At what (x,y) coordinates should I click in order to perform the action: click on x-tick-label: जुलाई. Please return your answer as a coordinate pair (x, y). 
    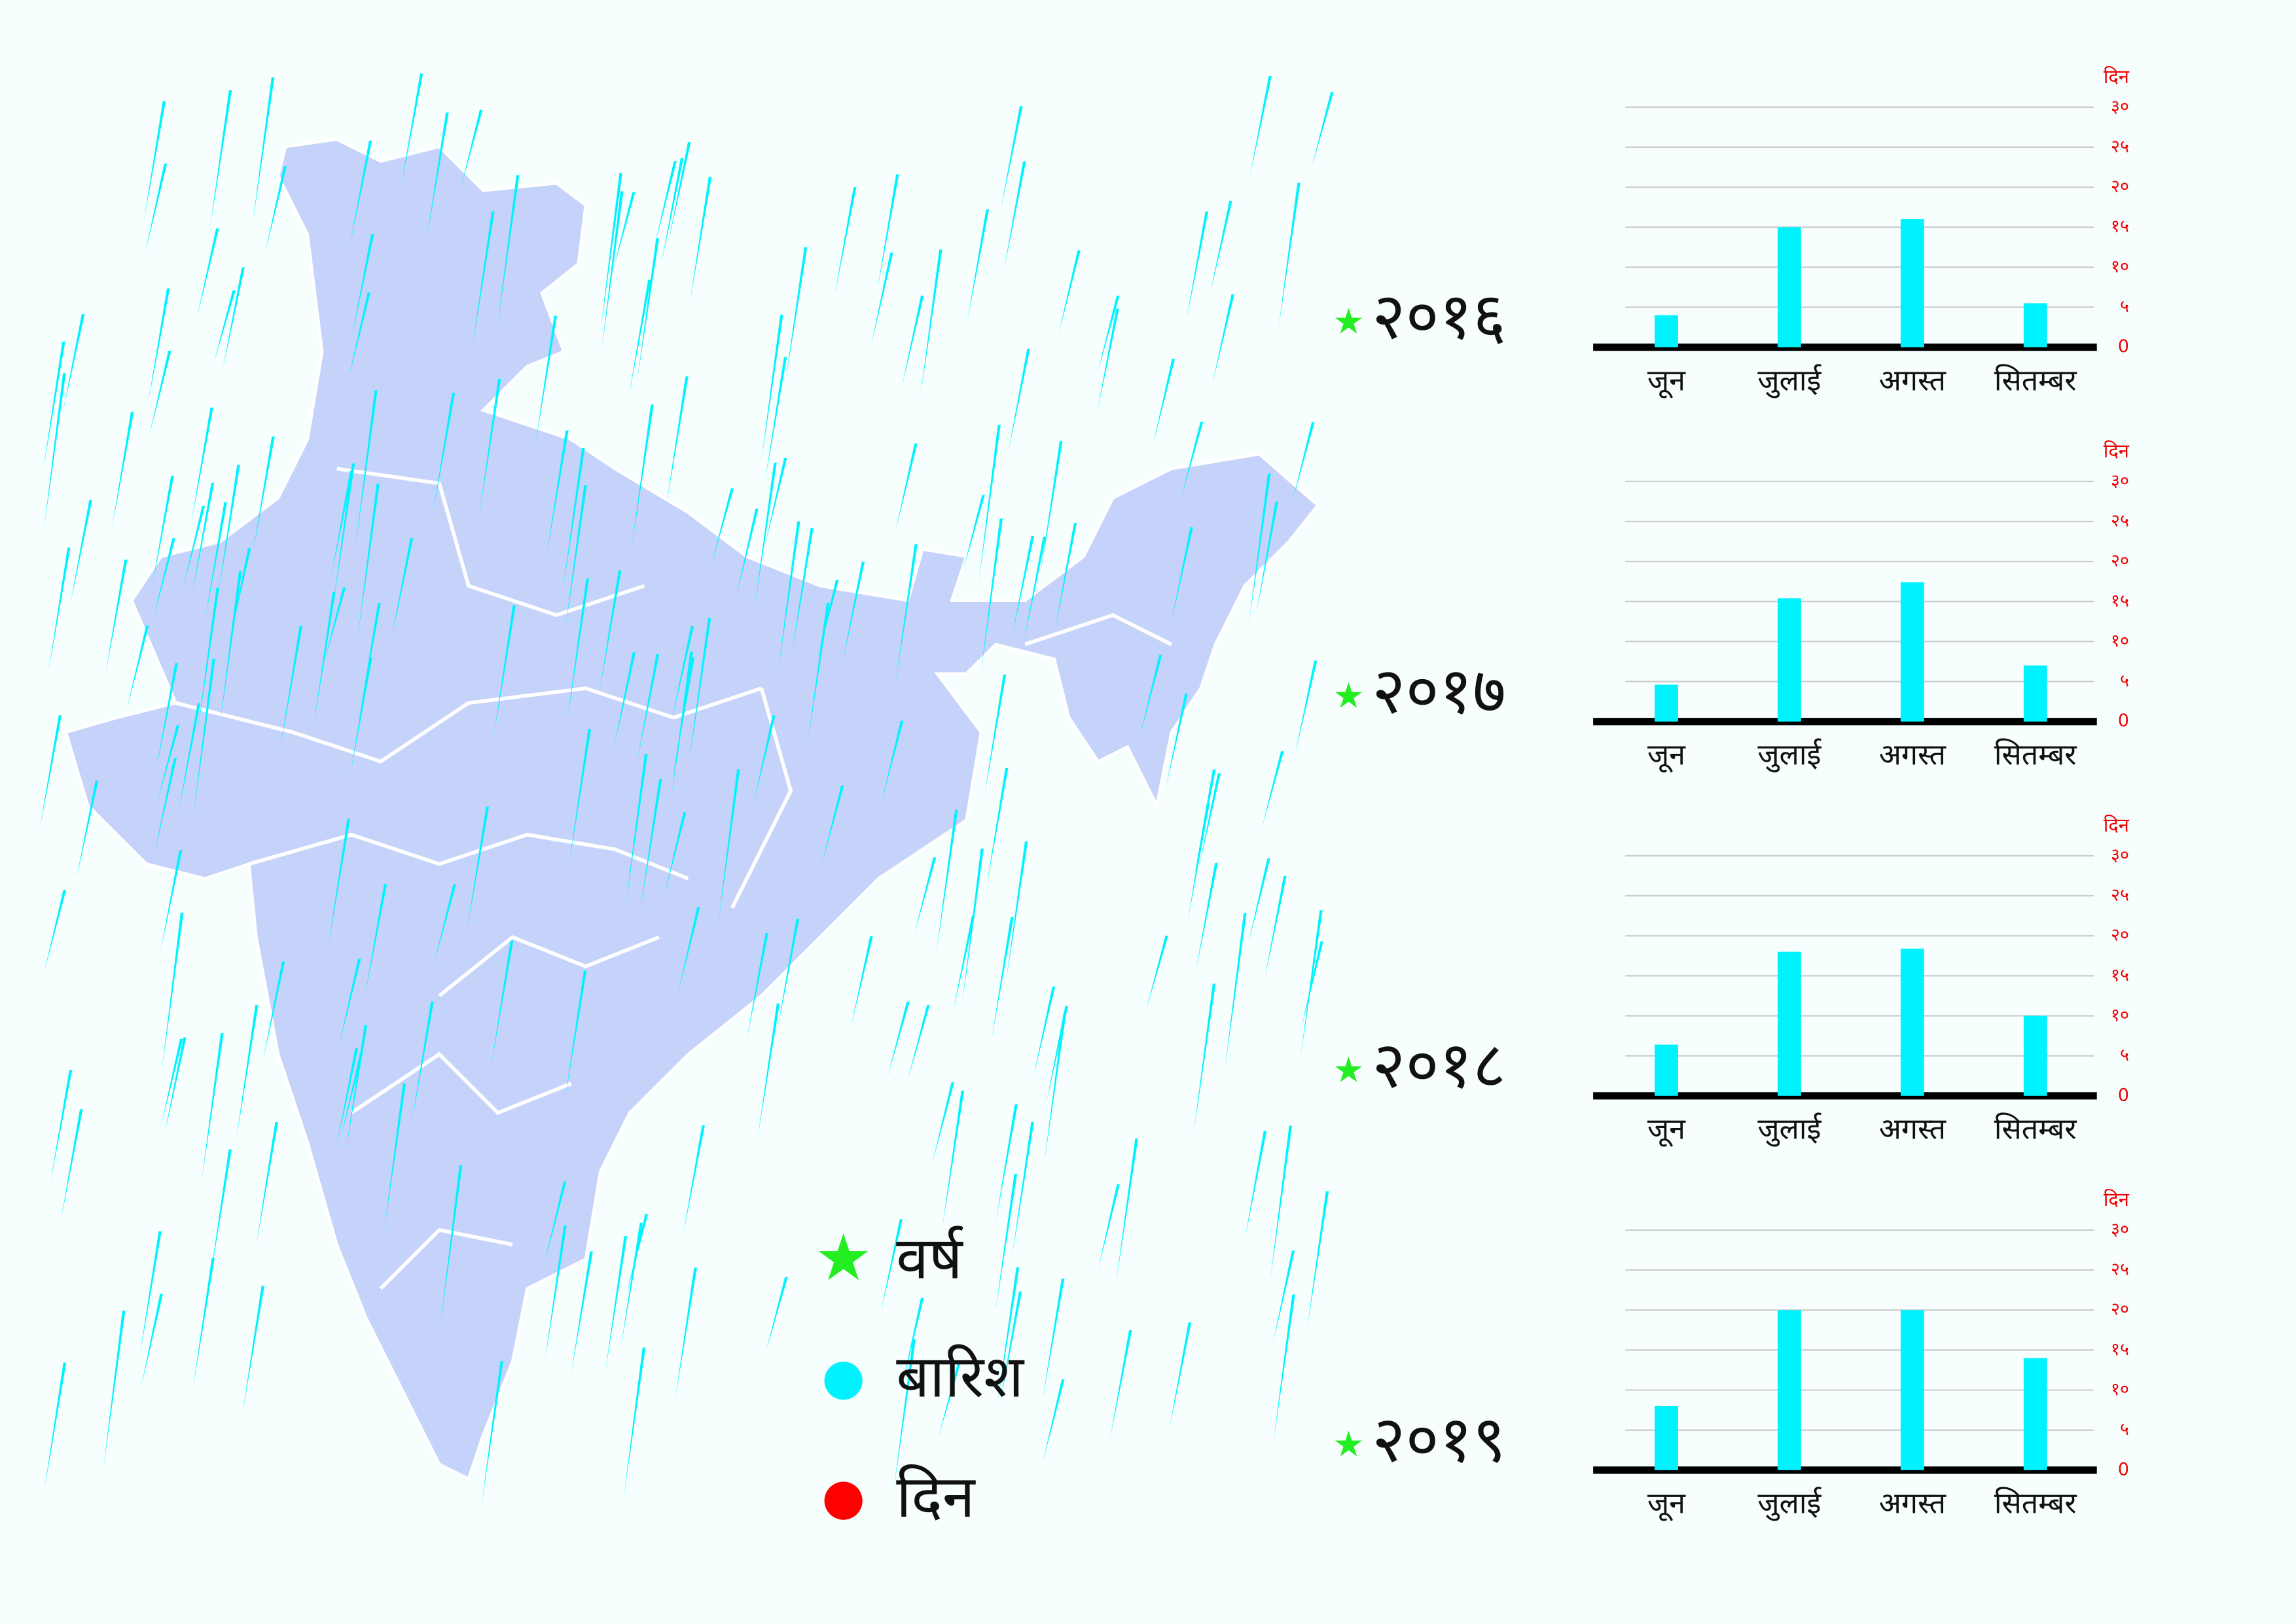
    Looking at the image, I should click on (1789, 380).